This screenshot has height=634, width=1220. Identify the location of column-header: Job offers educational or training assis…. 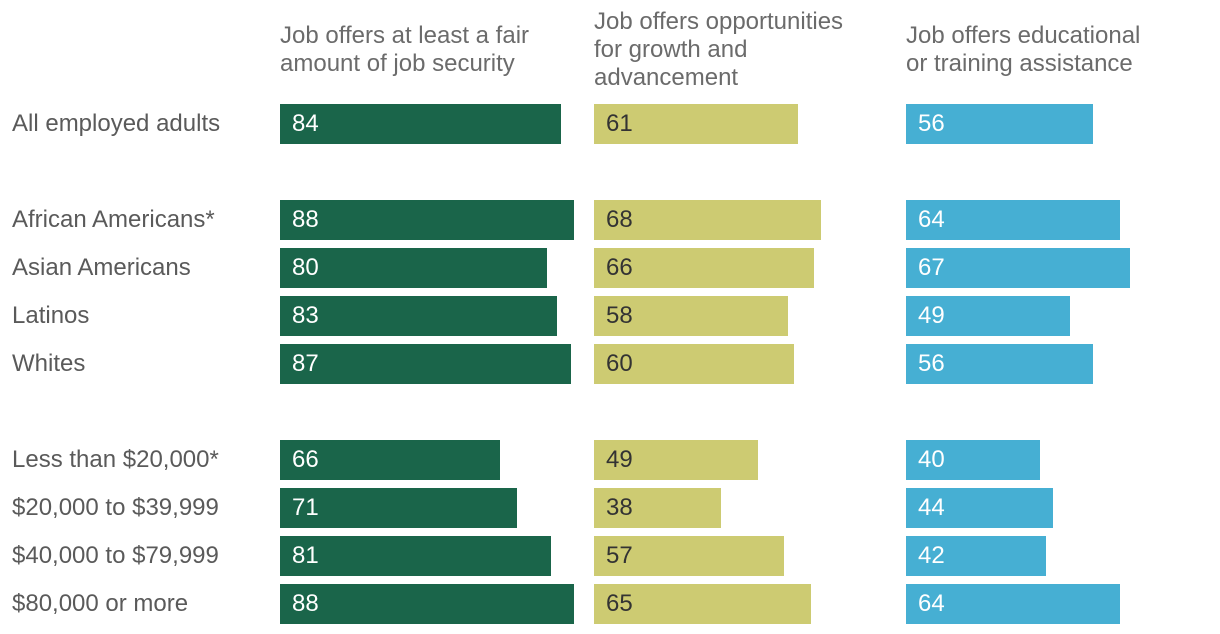
(1023, 49).